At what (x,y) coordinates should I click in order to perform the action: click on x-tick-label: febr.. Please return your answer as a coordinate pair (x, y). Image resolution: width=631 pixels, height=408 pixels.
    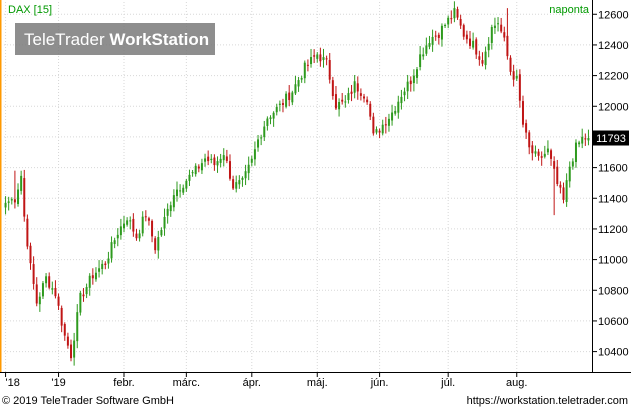
    Looking at the image, I should click on (123, 383).